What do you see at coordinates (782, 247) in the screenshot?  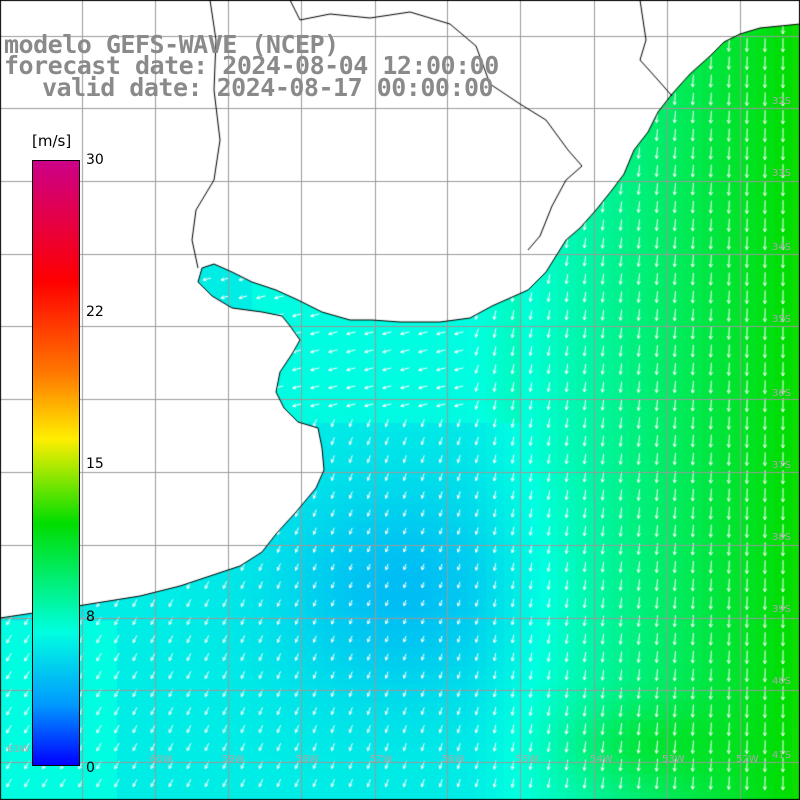 I see `lat-label: 34S` at bounding box center [782, 247].